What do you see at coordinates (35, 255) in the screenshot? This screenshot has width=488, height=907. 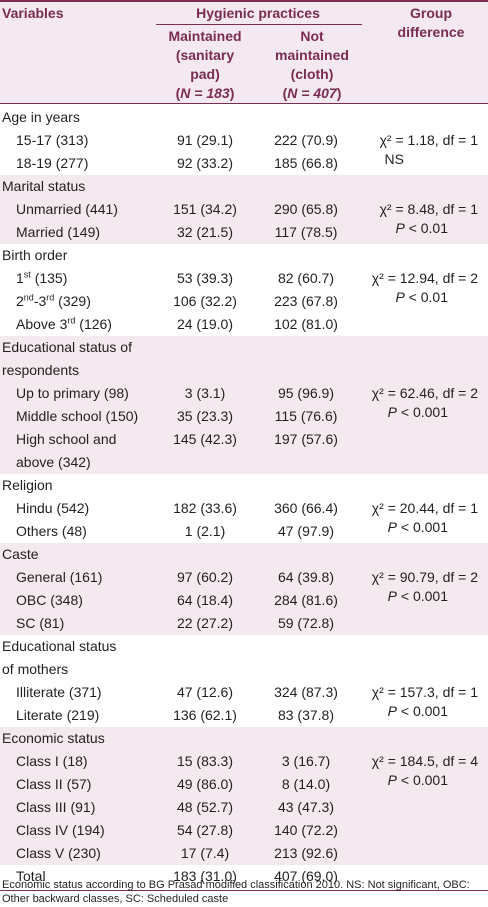 I see `section-title: Birth order` at bounding box center [35, 255].